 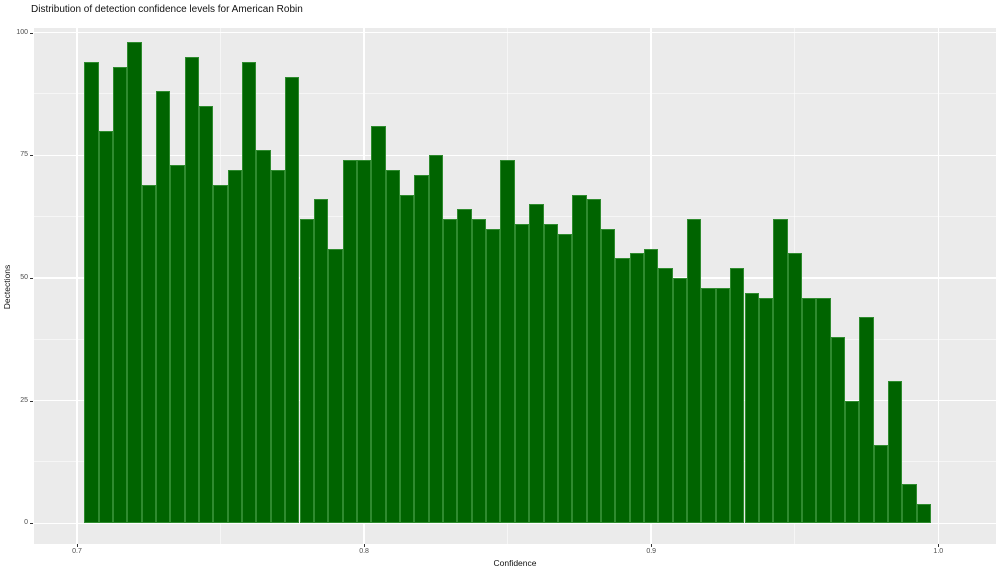 What do you see at coordinates (651, 551) in the screenshot?
I see `x-tick-label: 0.9` at bounding box center [651, 551].